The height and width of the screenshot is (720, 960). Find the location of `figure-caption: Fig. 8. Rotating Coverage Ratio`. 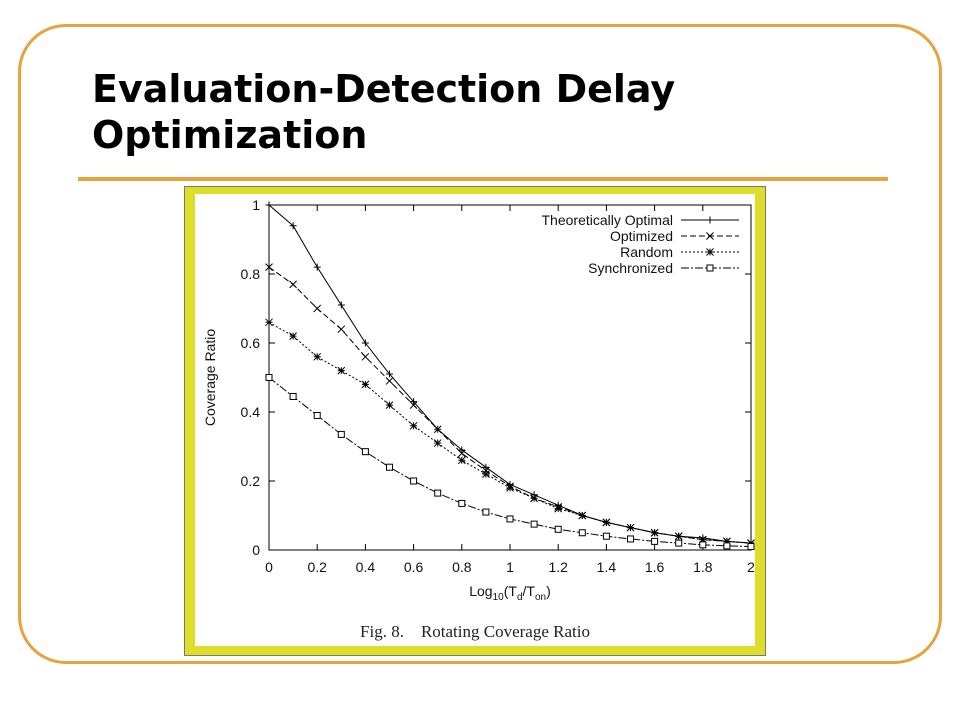

figure-caption: Fig. 8. Rotating Coverage Ratio is located at coordinates (475, 632).